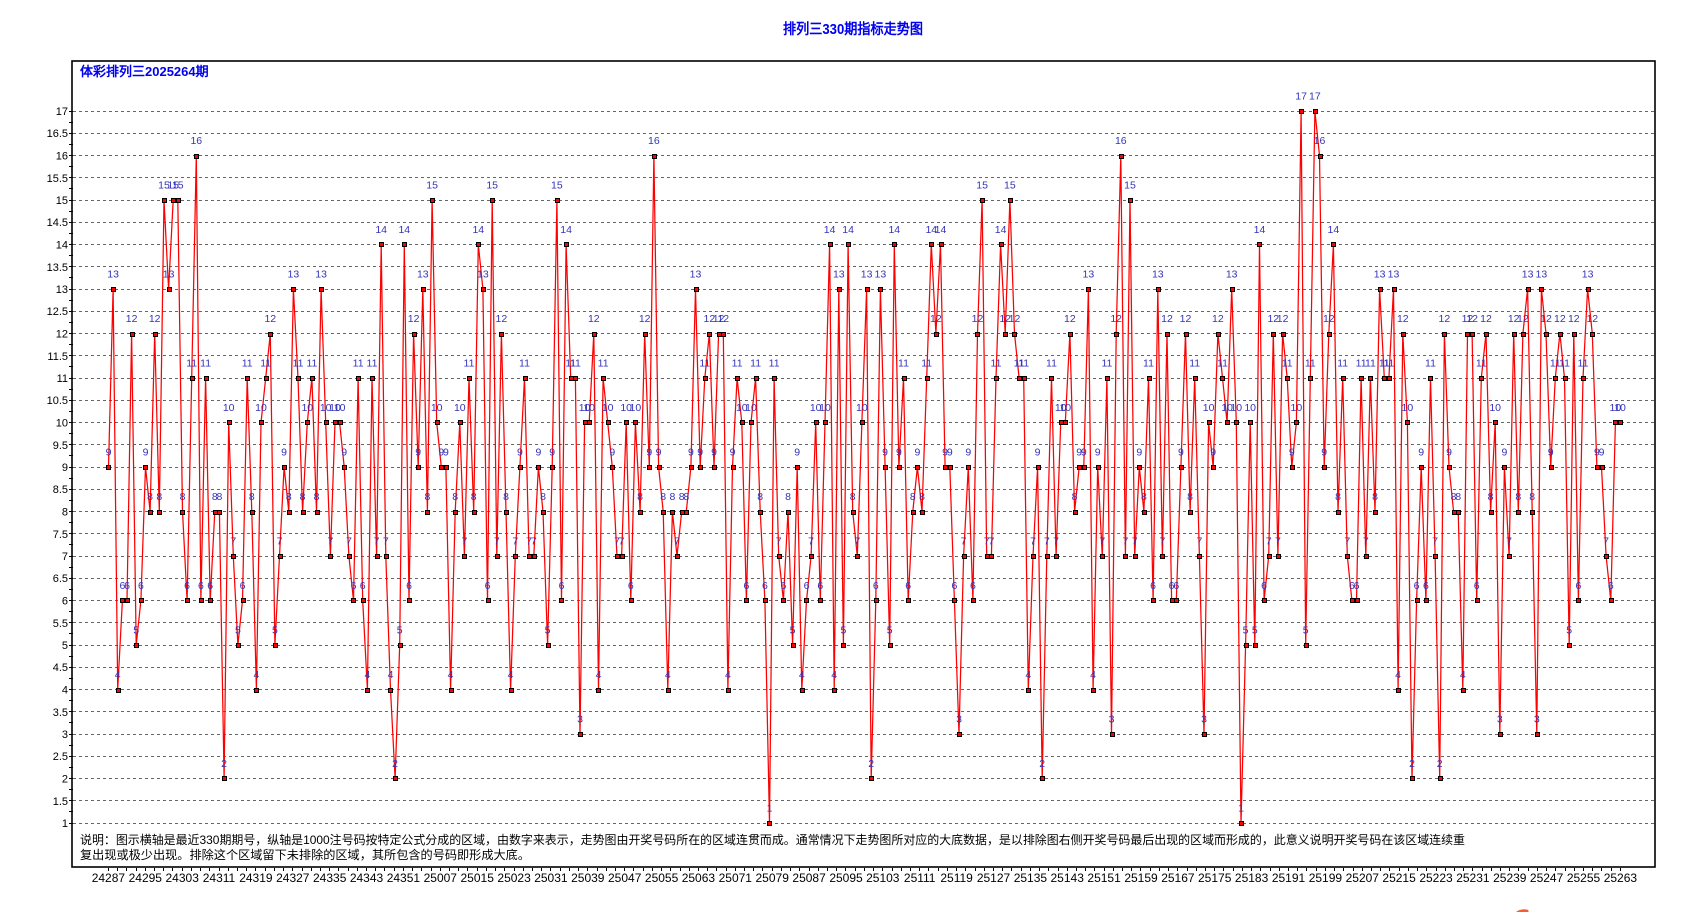  I want to click on svg-text: 2, so click(395, 764).